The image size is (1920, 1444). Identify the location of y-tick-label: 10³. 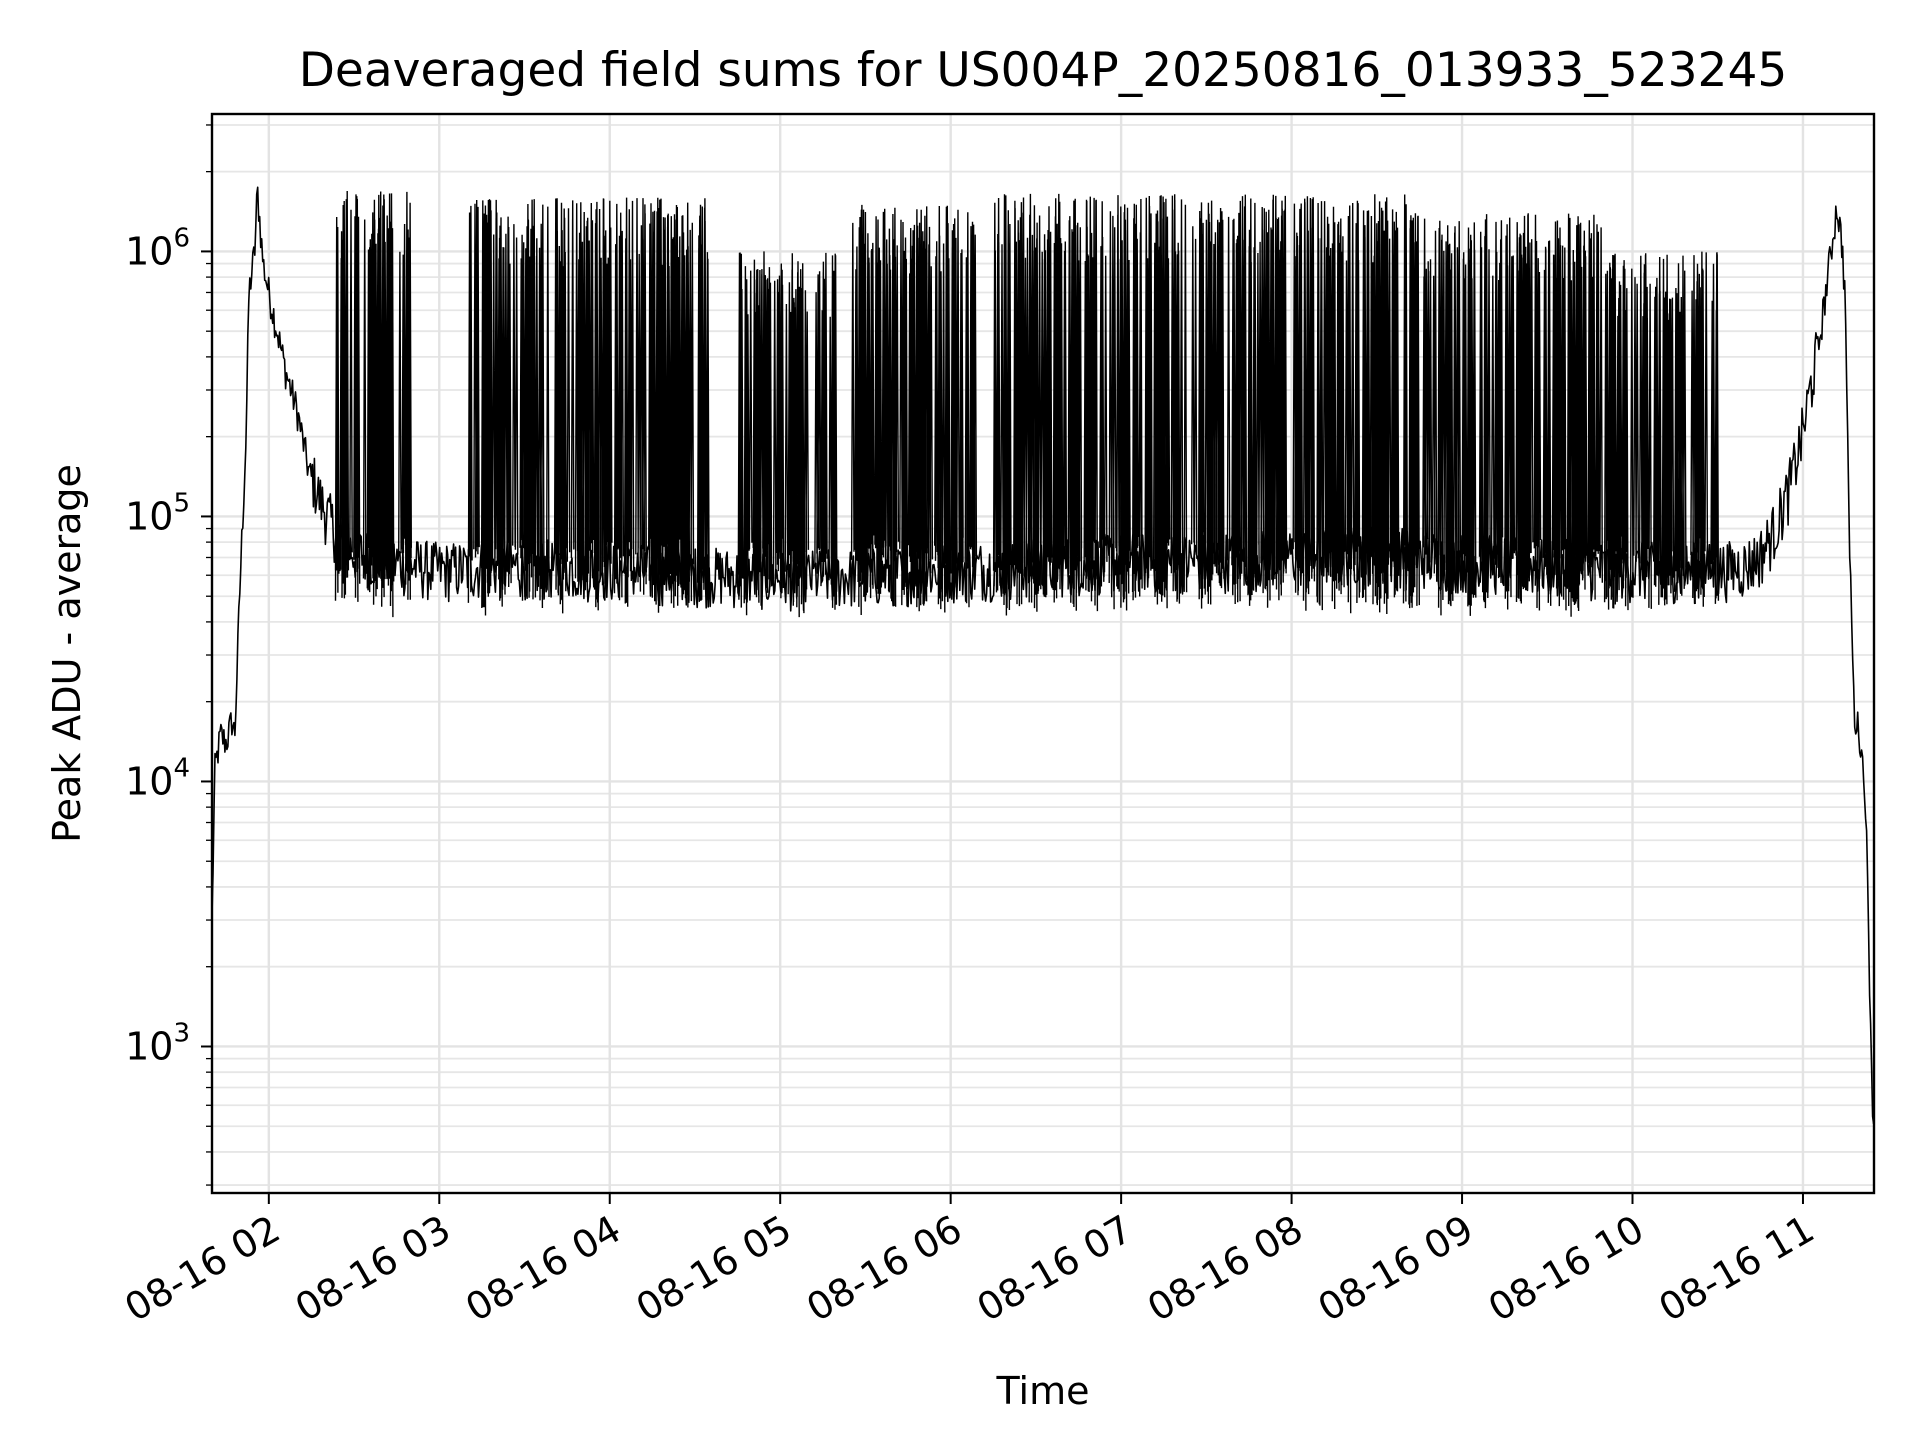
(157, 1043).